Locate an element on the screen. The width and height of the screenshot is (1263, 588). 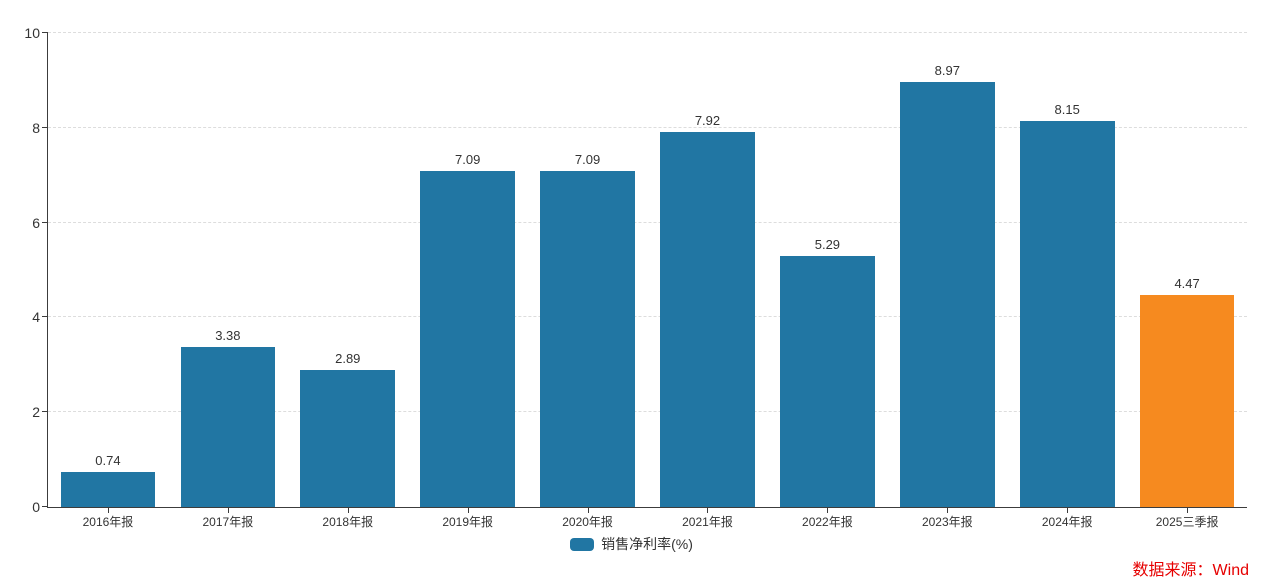
bar-slot-2019年报: 7.09 2019年报 is located at coordinates (468, 281).